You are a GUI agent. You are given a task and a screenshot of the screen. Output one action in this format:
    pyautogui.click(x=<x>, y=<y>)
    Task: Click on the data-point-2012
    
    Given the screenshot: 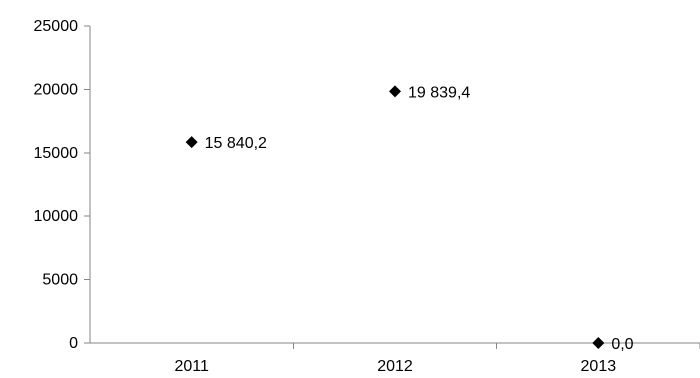 What is the action you would take?
    pyautogui.click(x=395, y=91)
    